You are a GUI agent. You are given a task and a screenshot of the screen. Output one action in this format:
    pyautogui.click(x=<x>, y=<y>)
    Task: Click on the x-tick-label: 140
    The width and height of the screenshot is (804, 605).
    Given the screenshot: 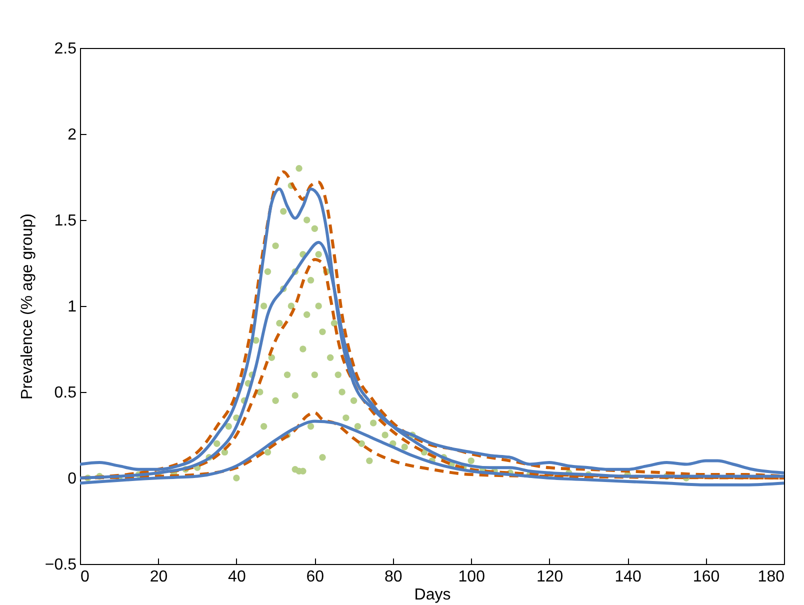 What is the action you would take?
    pyautogui.click(x=628, y=577)
    